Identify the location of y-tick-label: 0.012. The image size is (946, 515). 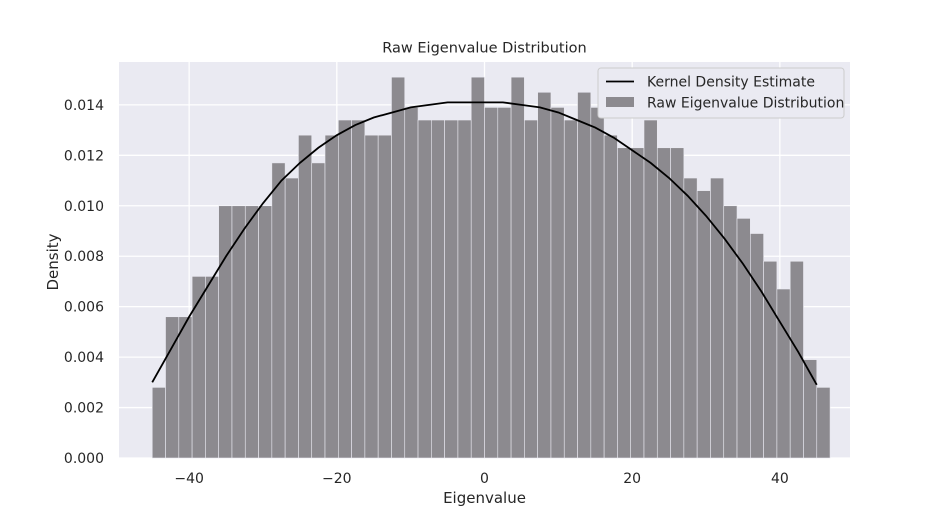
(84, 156).